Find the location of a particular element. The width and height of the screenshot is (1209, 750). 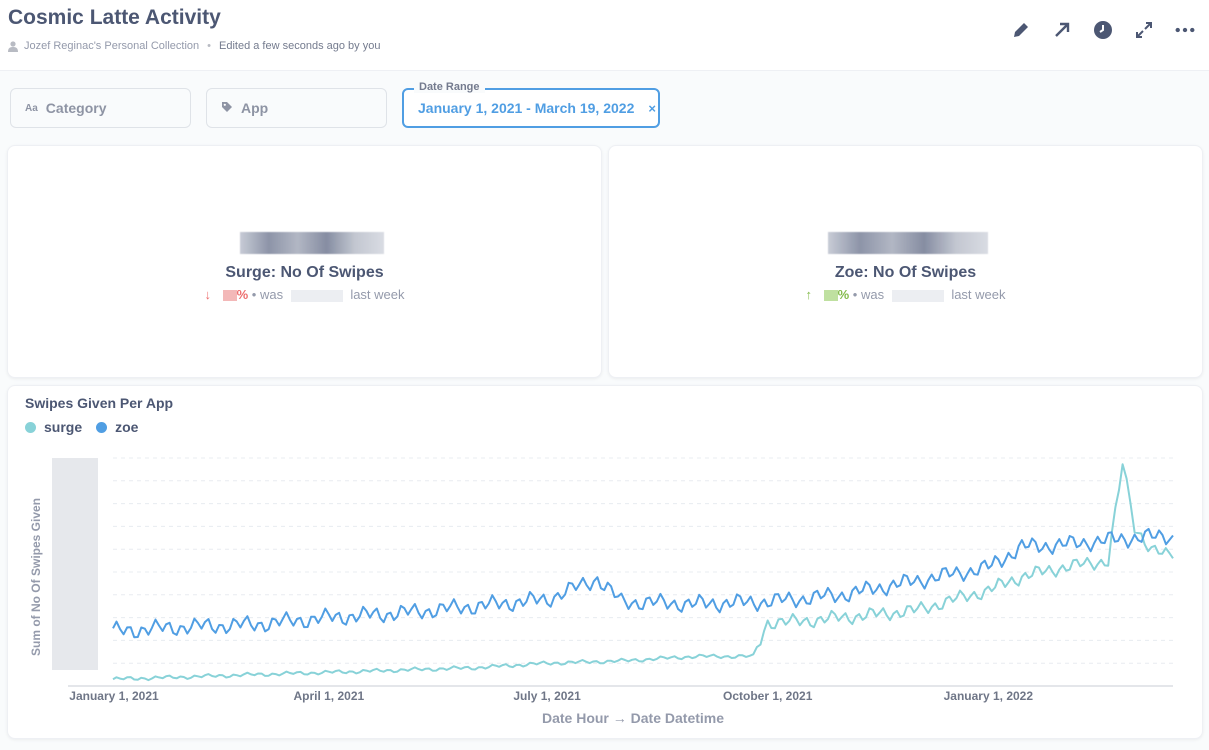

clock-icon is located at coordinates (1103, 30).